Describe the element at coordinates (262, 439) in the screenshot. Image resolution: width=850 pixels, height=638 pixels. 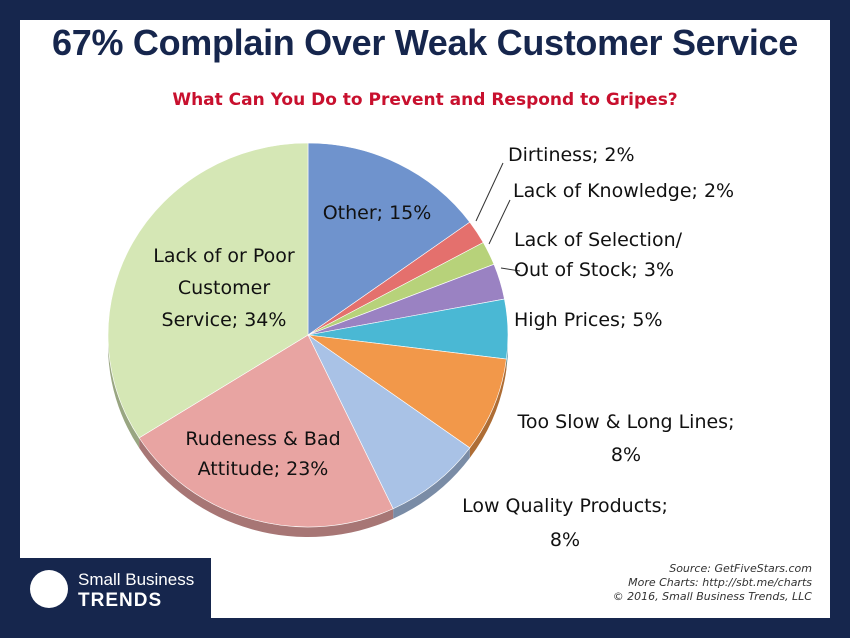
I see `slice-label: Rudeness & Bad` at that location.